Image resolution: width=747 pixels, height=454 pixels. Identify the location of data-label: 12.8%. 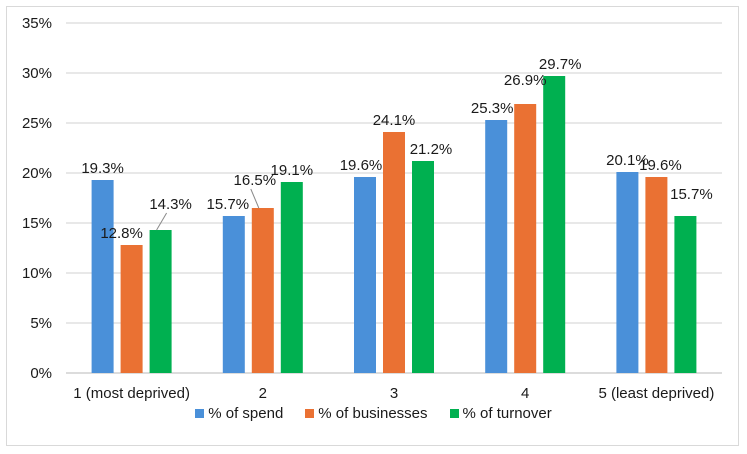
(121, 233).